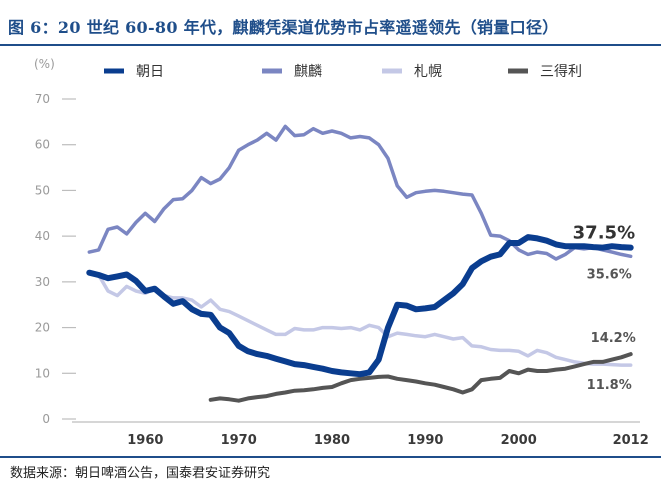 The height and width of the screenshot is (494, 661). What do you see at coordinates (42, 236) in the screenshot?
I see `y-tick-label-40: 40` at bounding box center [42, 236].